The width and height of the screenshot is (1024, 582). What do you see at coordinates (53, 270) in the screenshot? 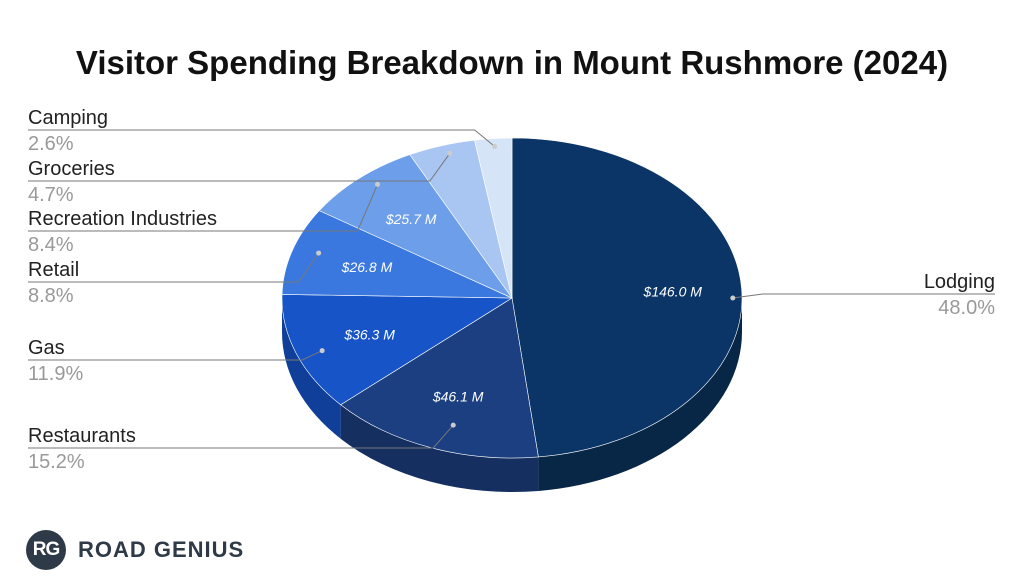
I see `slice-name-label: Retail` at bounding box center [53, 270].